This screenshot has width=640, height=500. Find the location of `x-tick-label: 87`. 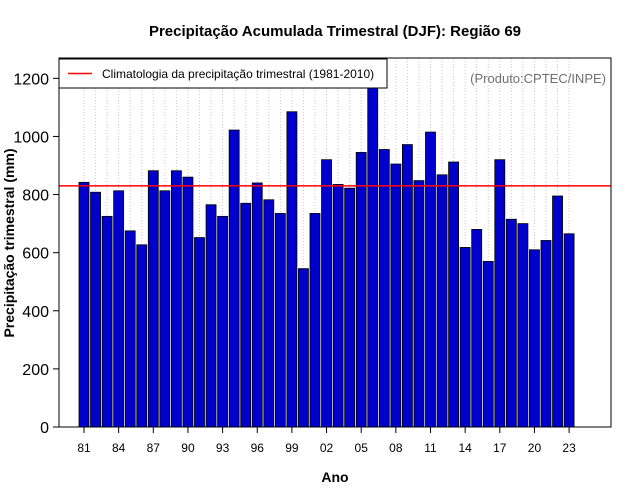

x-tick-label: 87 is located at coordinates (154, 448).